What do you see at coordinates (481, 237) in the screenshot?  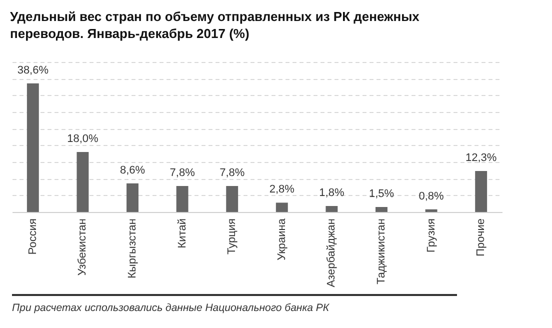 I see `x-tick-label: Прочие` at bounding box center [481, 237].